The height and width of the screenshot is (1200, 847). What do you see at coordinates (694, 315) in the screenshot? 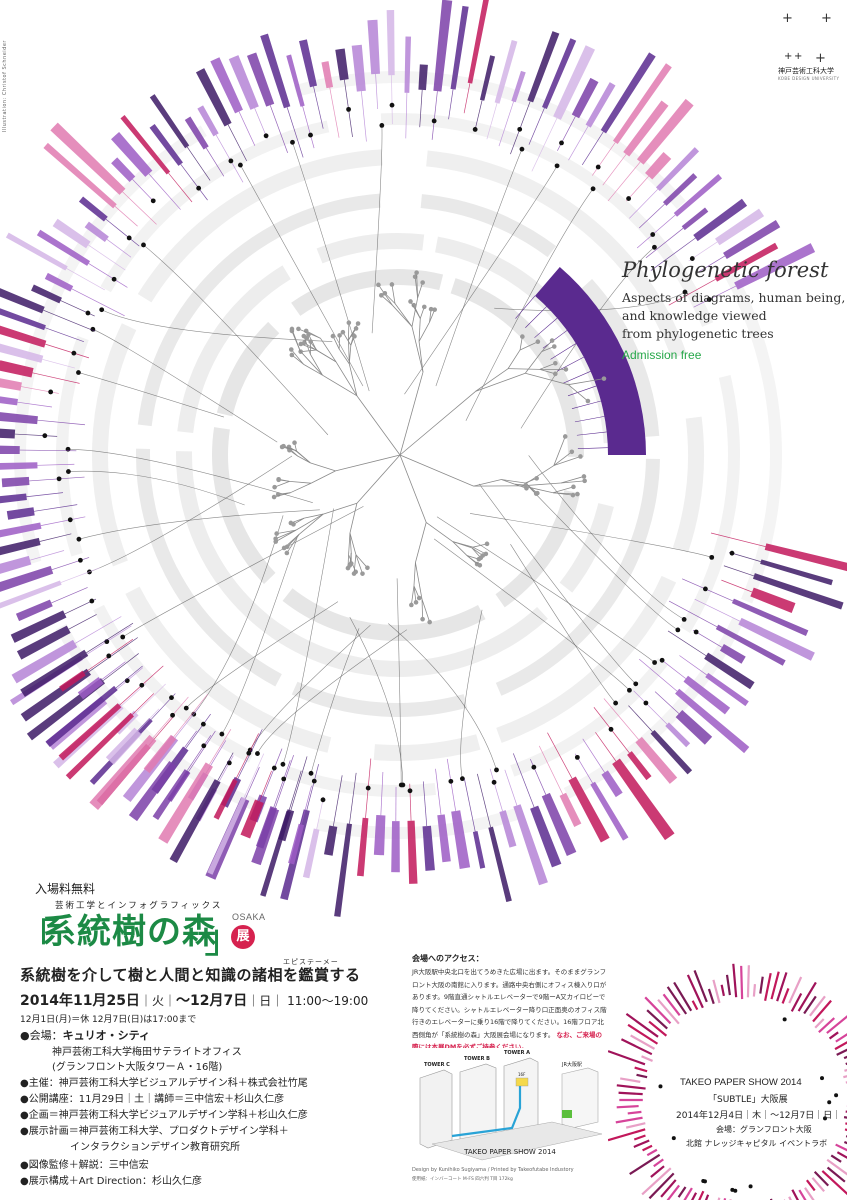
I see `headline-subtitle-line: and knowledge viewed` at bounding box center [694, 315].